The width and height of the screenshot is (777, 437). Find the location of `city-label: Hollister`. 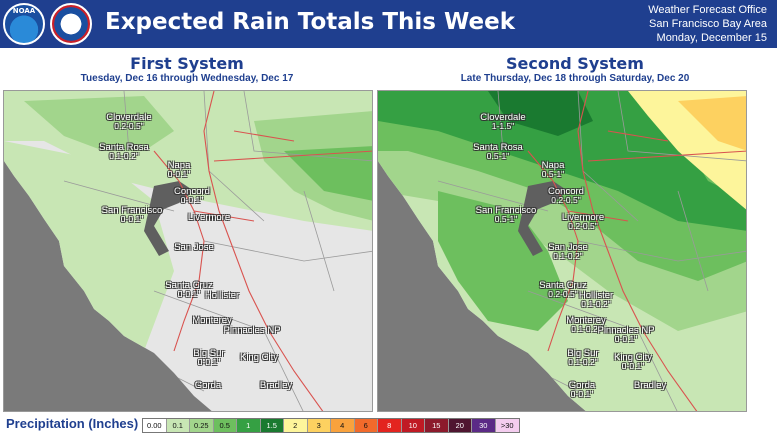

city-label: Hollister is located at coordinates (222, 295).